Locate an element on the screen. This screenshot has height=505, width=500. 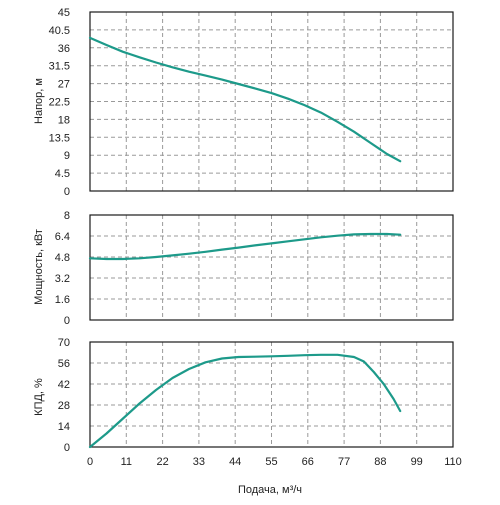
x-tick-label: 55 is located at coordinates (271, 462).